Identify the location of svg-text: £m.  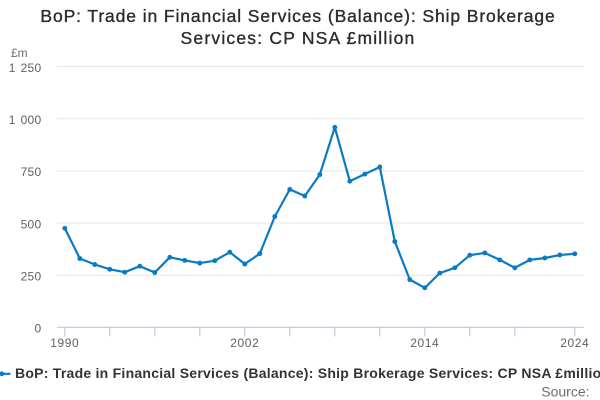
(19, 53).